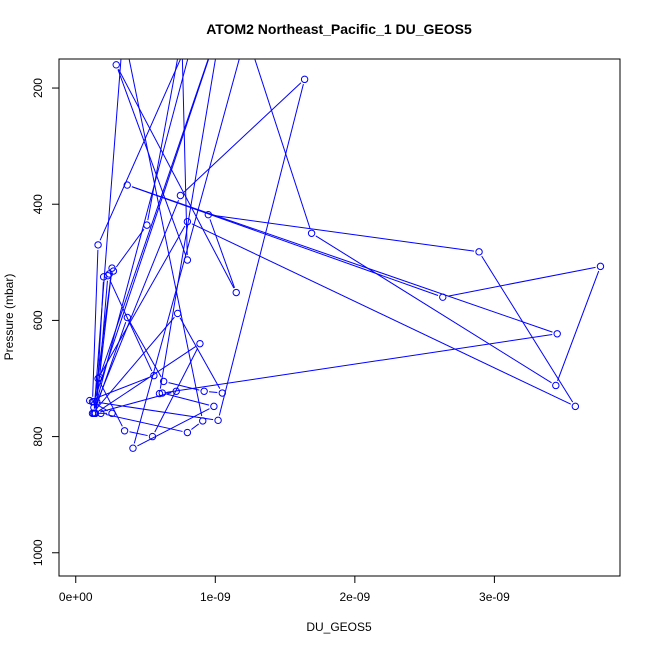  Describe the element at coordinates (38, 552) in the screenshot. I see `y-tick-label: 1000` at that location.